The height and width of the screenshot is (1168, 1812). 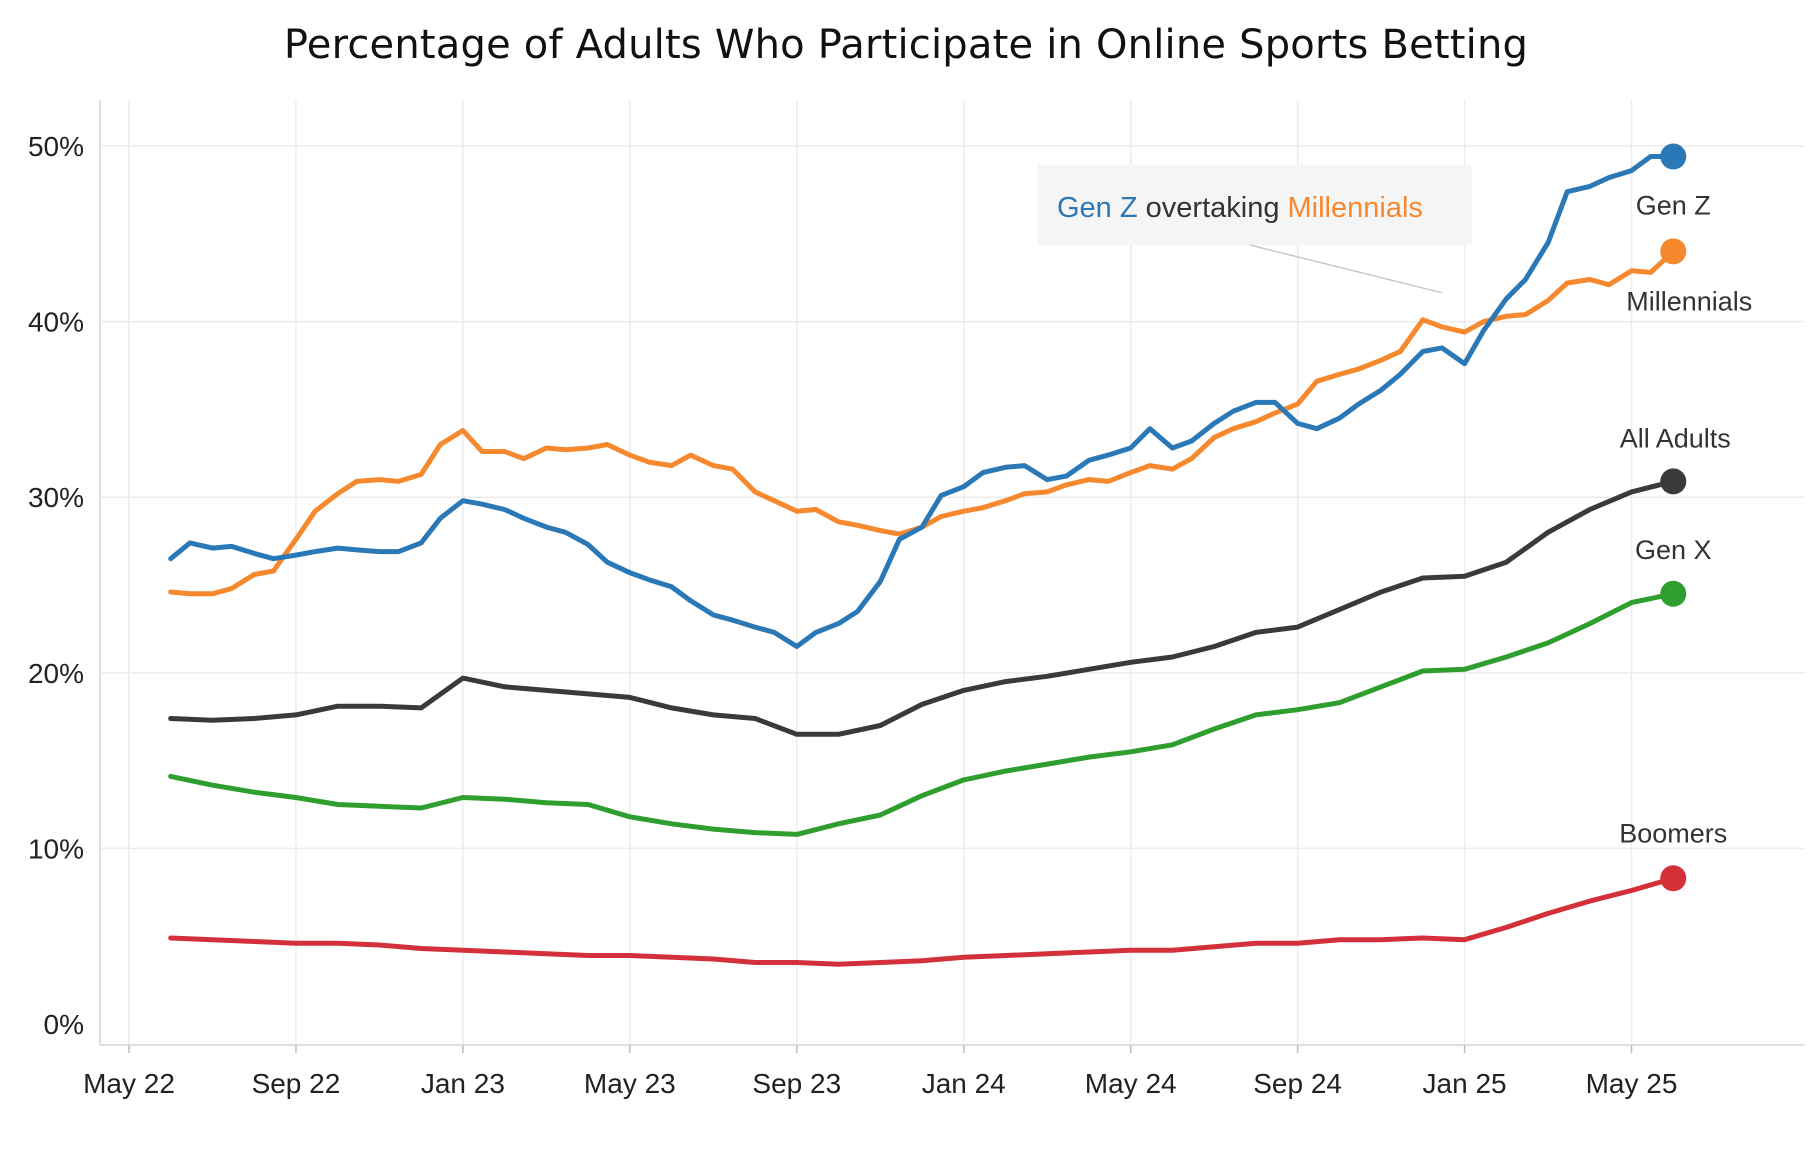 What do you see at coordinates (1346, 269) in the screenshot?
I see `annotation-pointer` at bounding box center [1346, 269].